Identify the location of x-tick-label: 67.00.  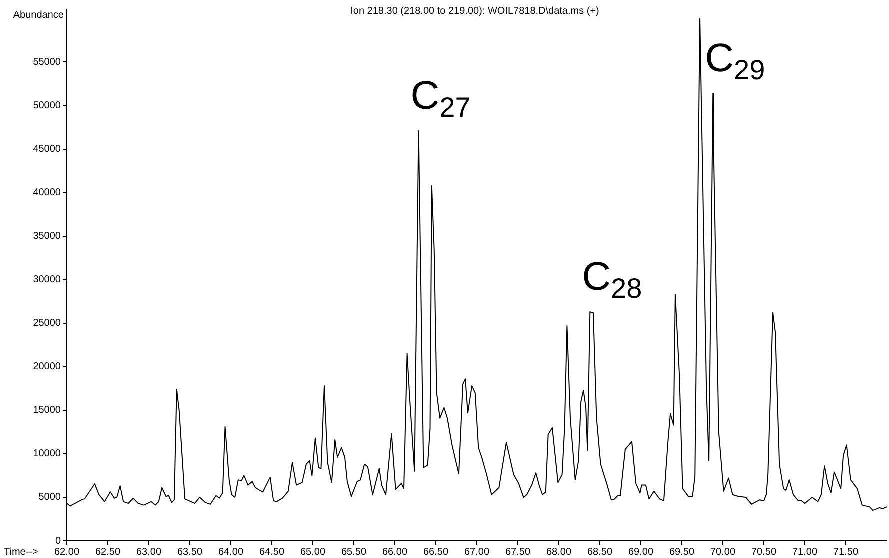
(477, 552).